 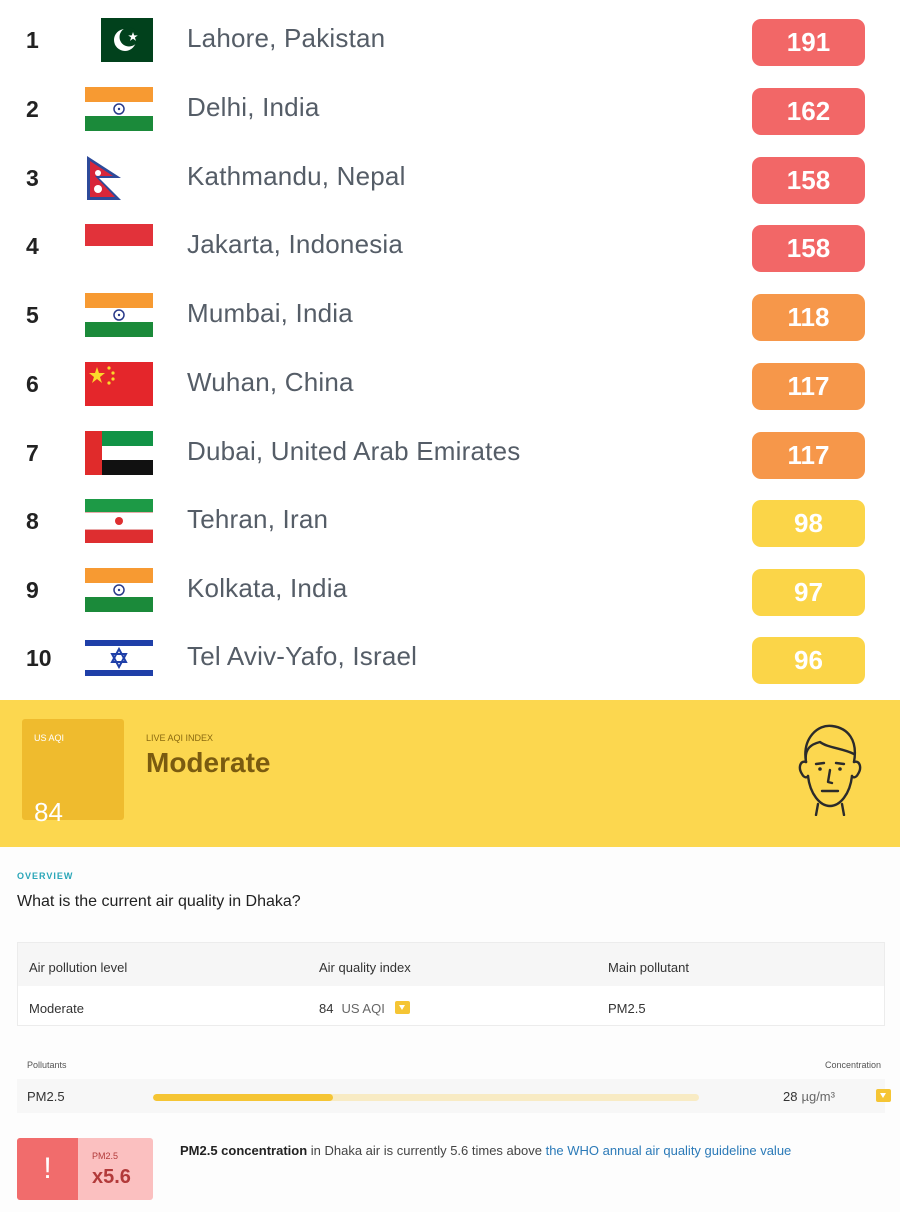 What do you see at coordinates (48, 812) in the screenshot?
I see `aqi-box-value: 84` at bounding box center [48, 812].